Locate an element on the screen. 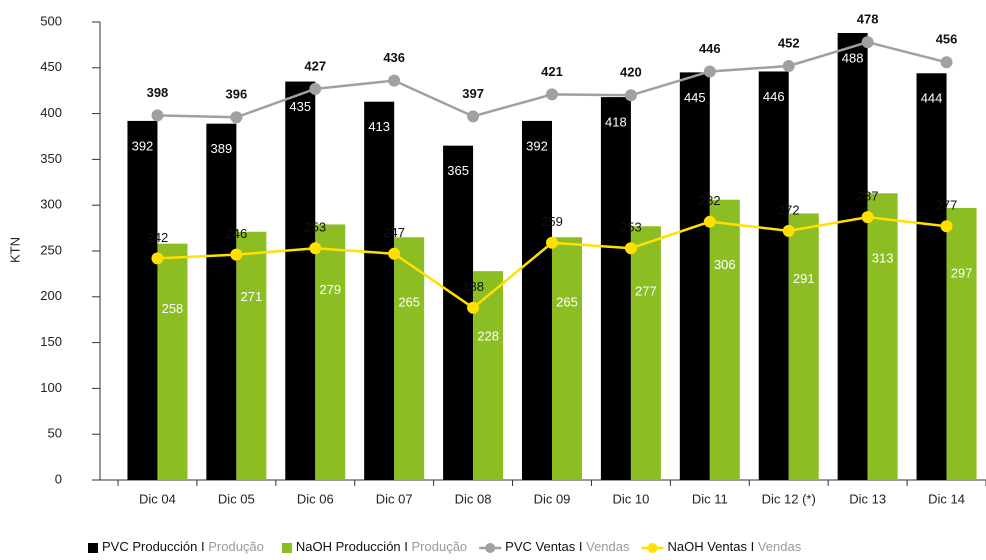 Image resolution: width=986 pixels, height=560 pixels. x-tick-label: Dic 04 is located at coordinates (157, 498).